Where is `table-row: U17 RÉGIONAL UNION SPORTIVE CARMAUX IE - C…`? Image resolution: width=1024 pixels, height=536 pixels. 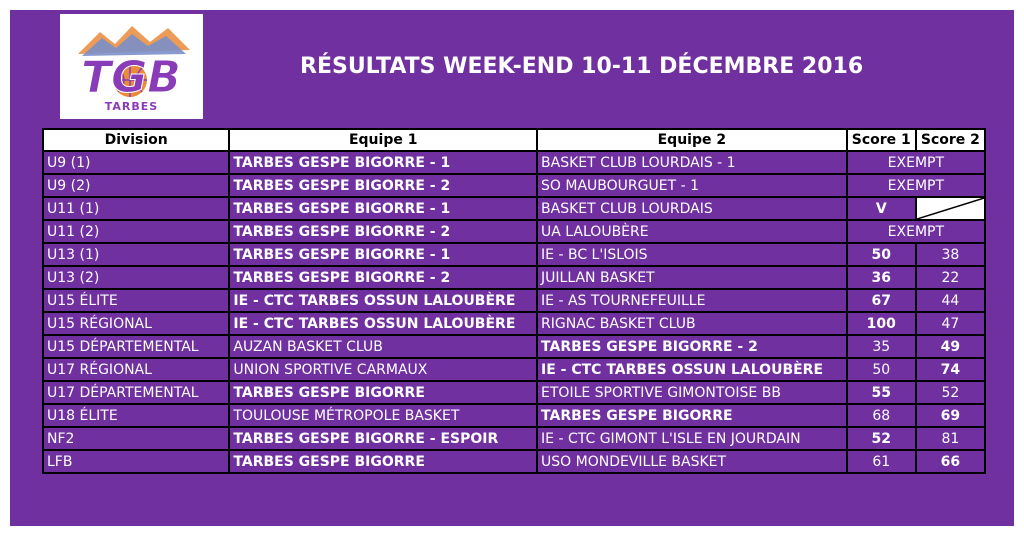
table-row: U17 RÉGIONAL UNION SPORTIVE CARMAUX IE - C… is located at coordinates (514, 369).